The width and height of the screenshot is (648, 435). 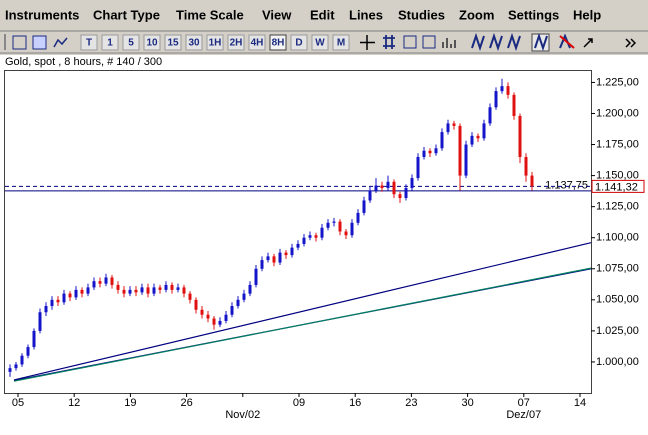 I want to click on menu-item: Instruments, so click(x=42, y=14).